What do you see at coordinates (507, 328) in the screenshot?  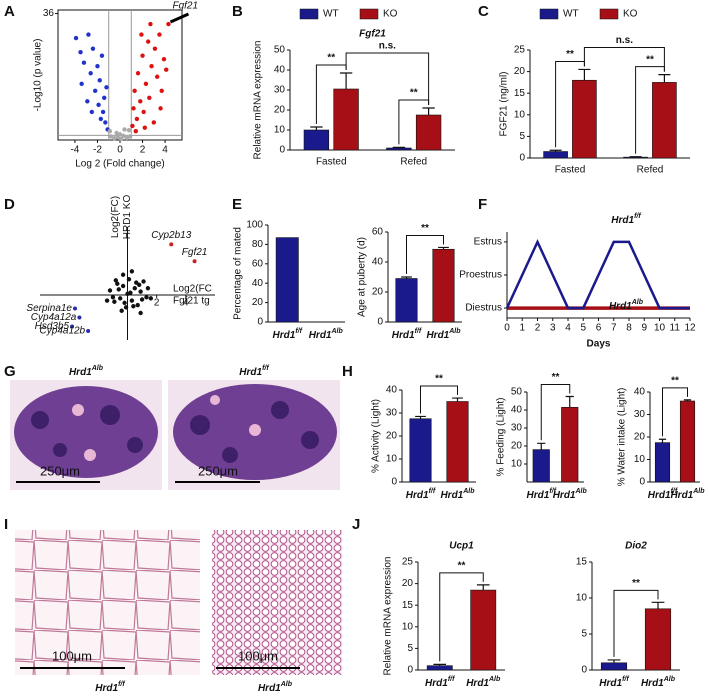 I see `x-tick-label: 0` at bounding box center [507, 328].